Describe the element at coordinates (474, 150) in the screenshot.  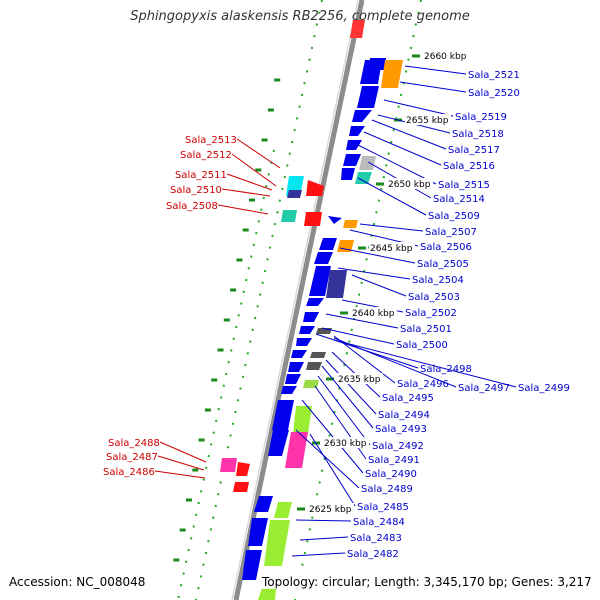
I see `forward-gene-label: Sala_2517` at that location.